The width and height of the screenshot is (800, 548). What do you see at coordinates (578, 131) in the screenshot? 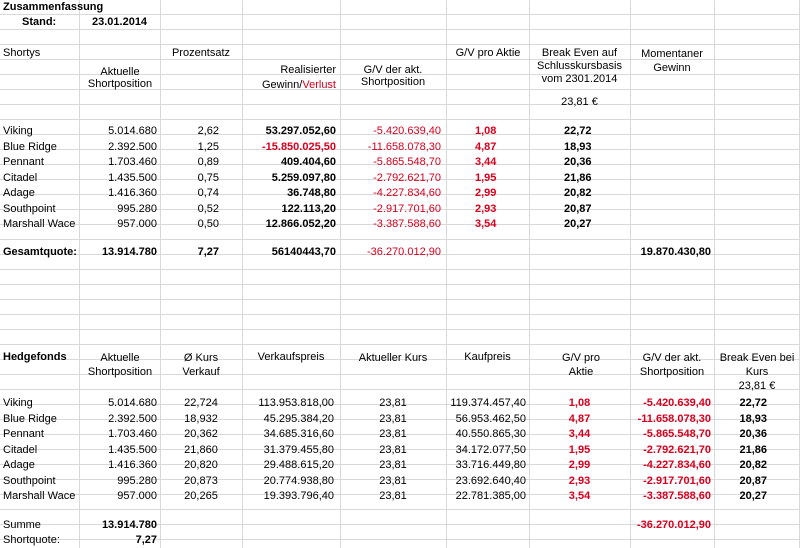
I see `shortys-row-break-even: 22,72` at bounding box center [578, 131].